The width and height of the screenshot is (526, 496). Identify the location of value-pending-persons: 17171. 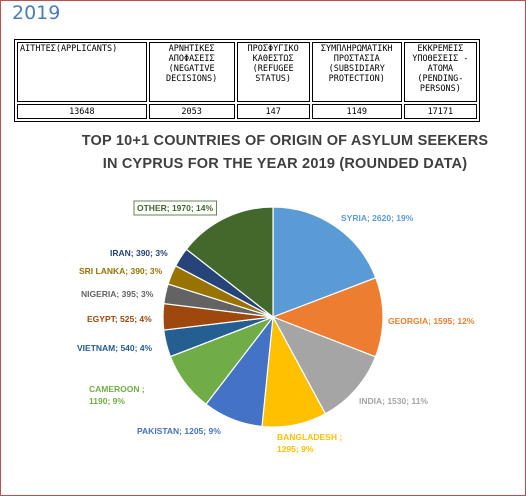
(440, 111).